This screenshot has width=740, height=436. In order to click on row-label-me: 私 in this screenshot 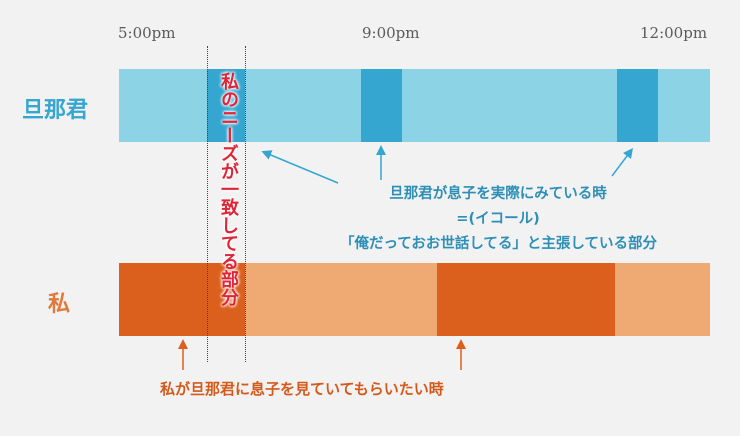, I will do `click(59, 304)`.